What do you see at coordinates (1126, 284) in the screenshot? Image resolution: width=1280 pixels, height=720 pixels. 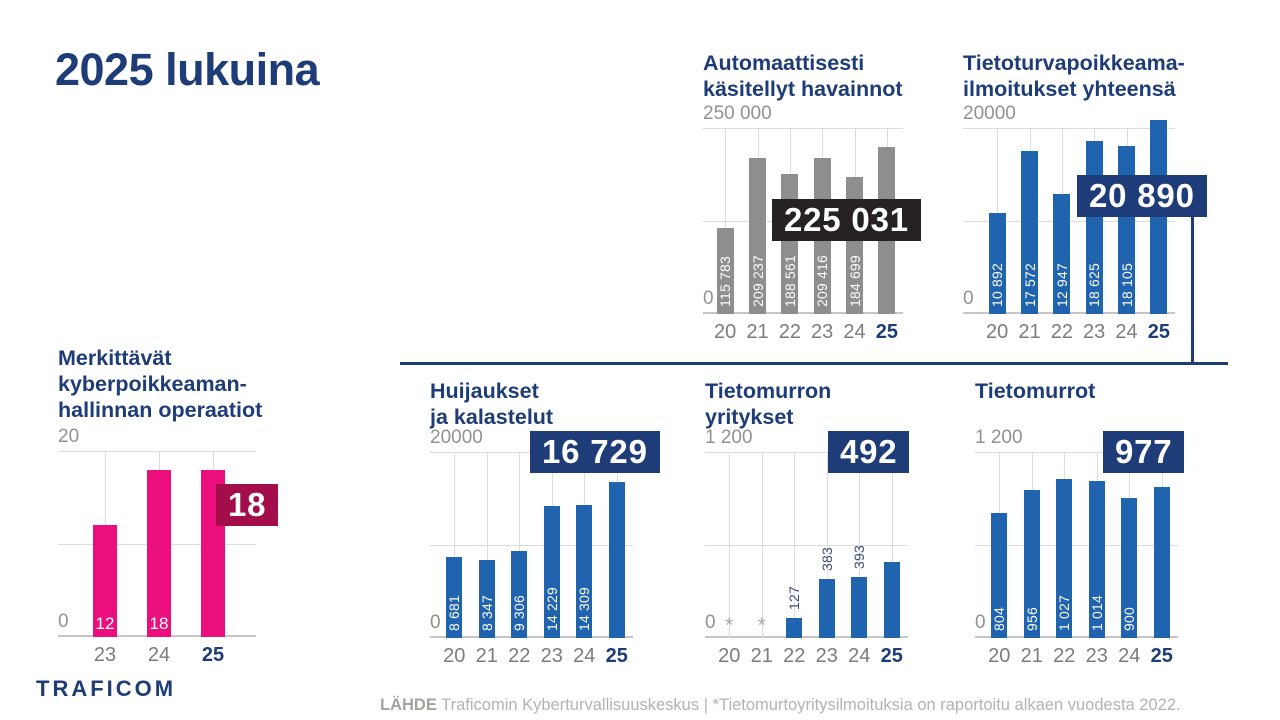 I see `bar-value-label: 18 105` at bounding box center [1126, 284].